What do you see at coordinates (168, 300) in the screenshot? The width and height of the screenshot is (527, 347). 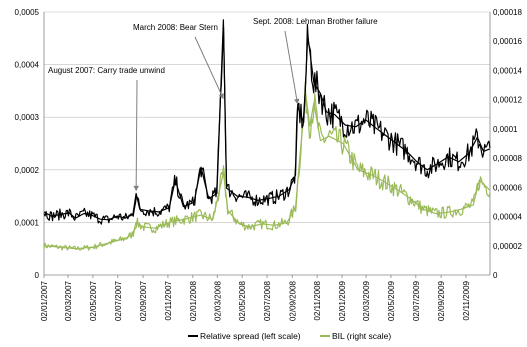 I see `x-tick-label: 02/11/2007` at bounding box center [168, 300].